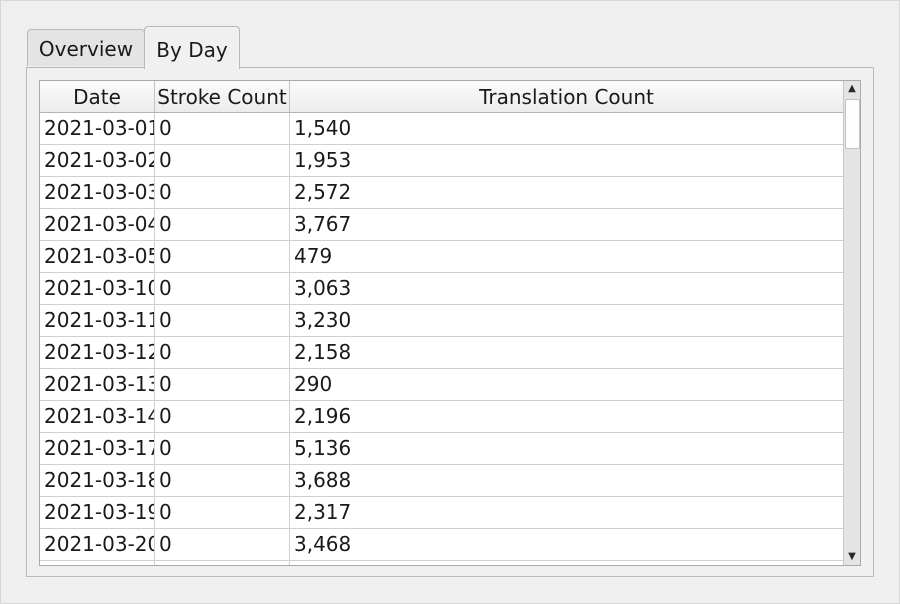  Describe the element at coordinates (323, 288) in the screenshot. I see `translation-count-cell: 3,063` at that location.